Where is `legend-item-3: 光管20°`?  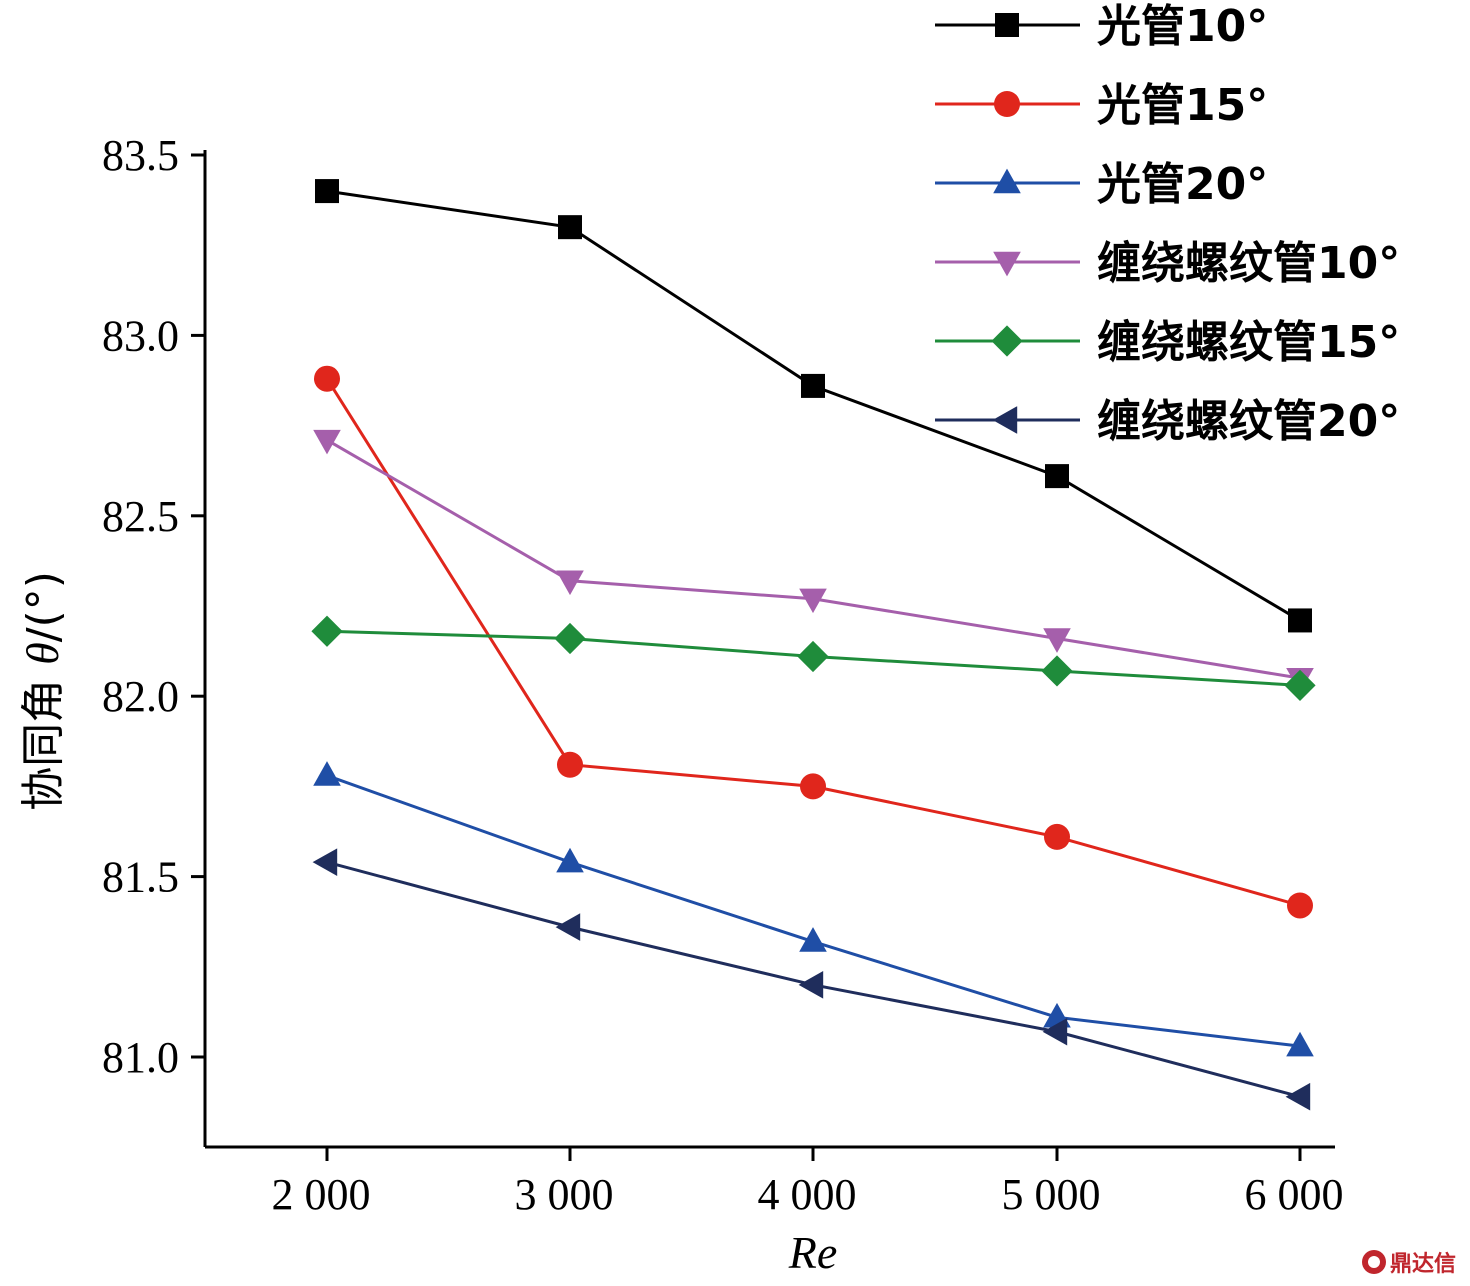
legend-item-3: 光管20° is located at coordinates (1101, 184).